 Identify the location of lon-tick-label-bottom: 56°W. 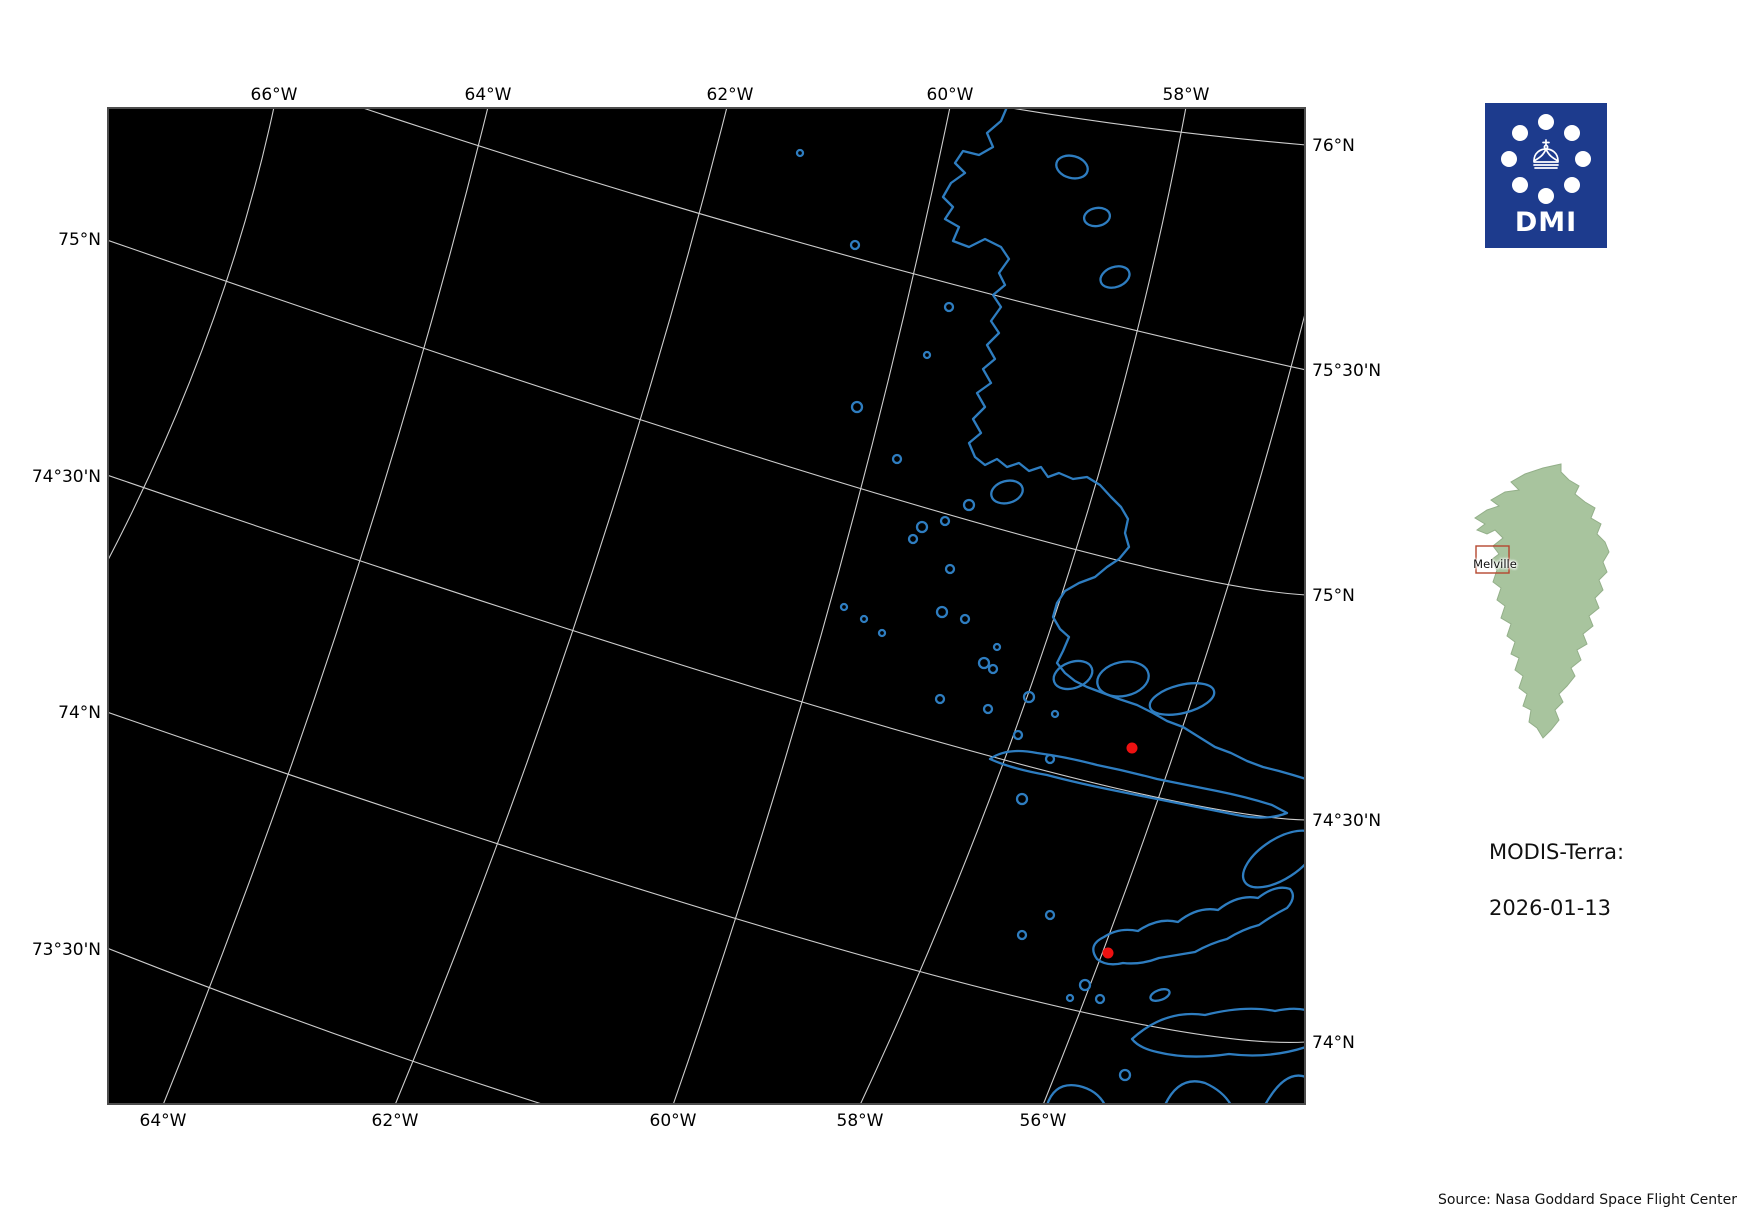
(1043, 1121).